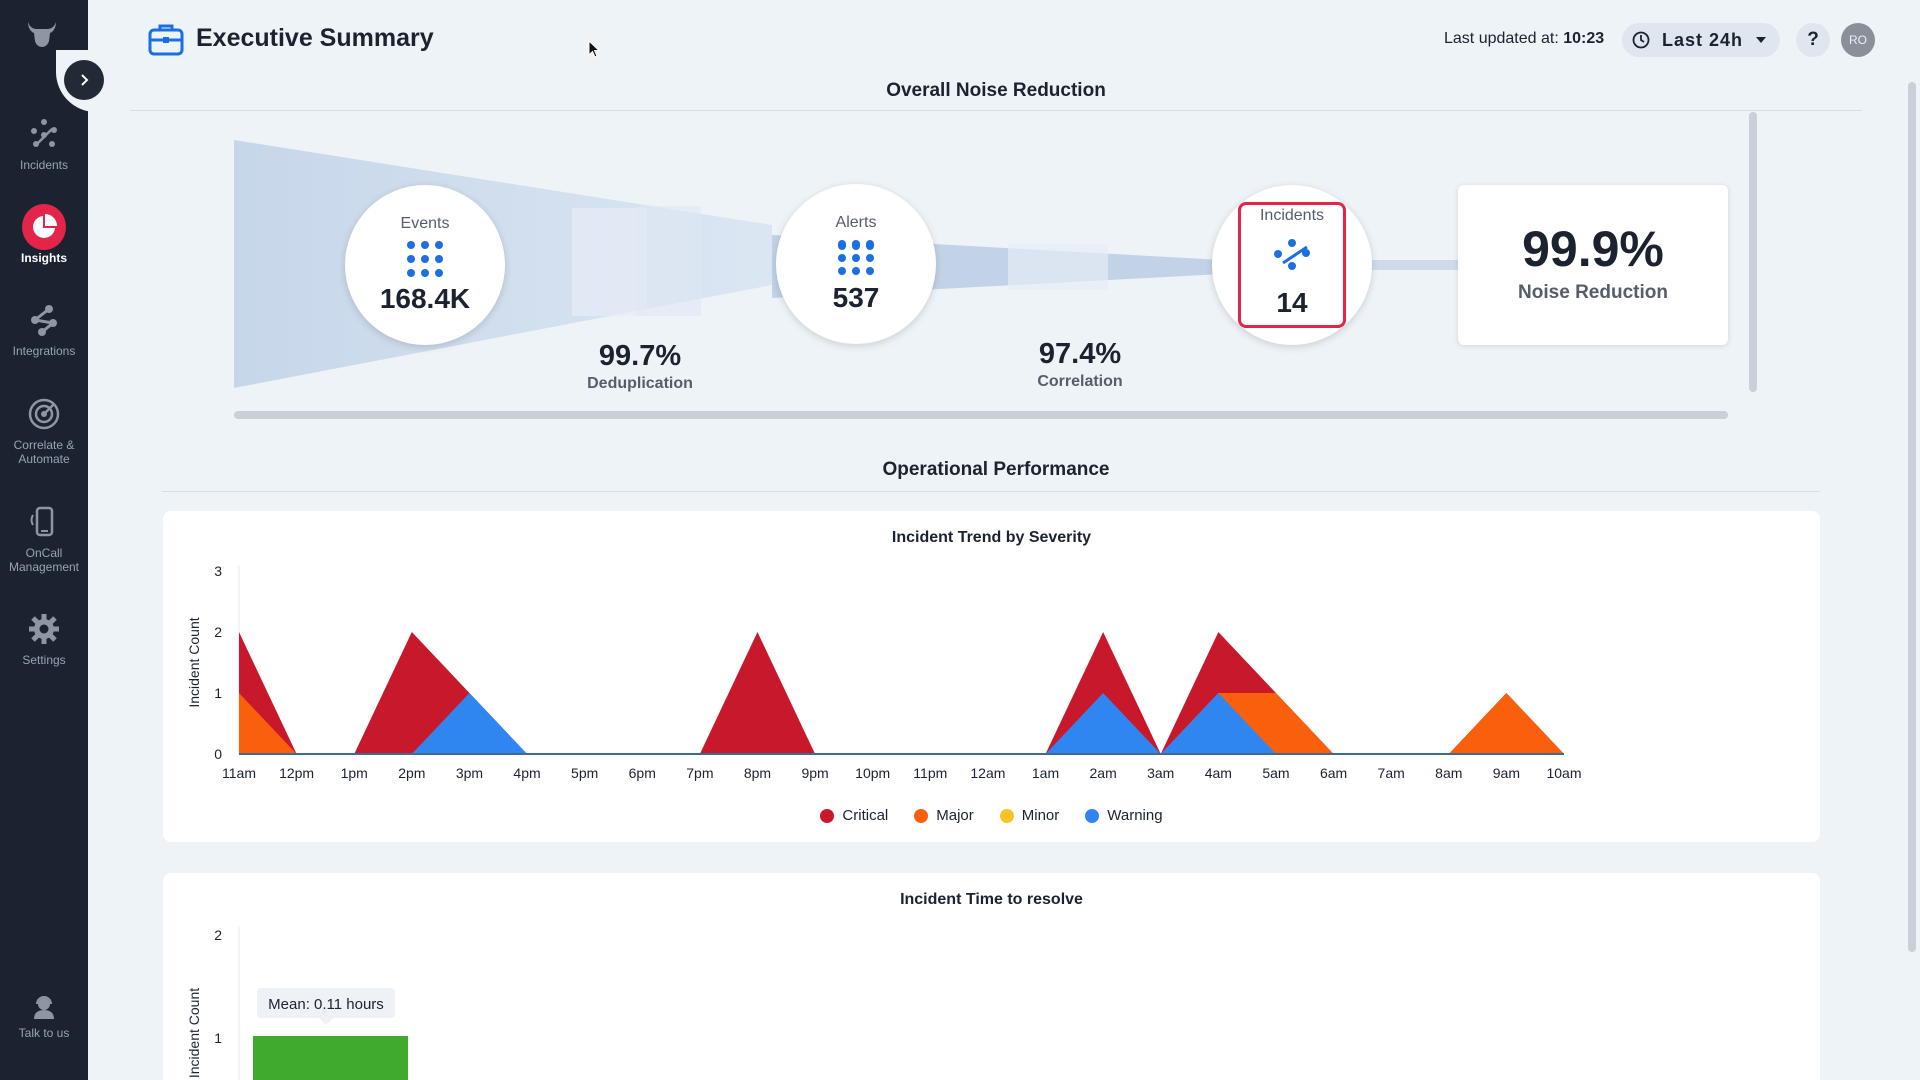 Image resolution: width=1920 pixels, height=1080 pixels. What do you see at coordinates (1584, 38) in the screenshot?
I see `last-updated-value: 10:23` at bounding box center [1584, 38].